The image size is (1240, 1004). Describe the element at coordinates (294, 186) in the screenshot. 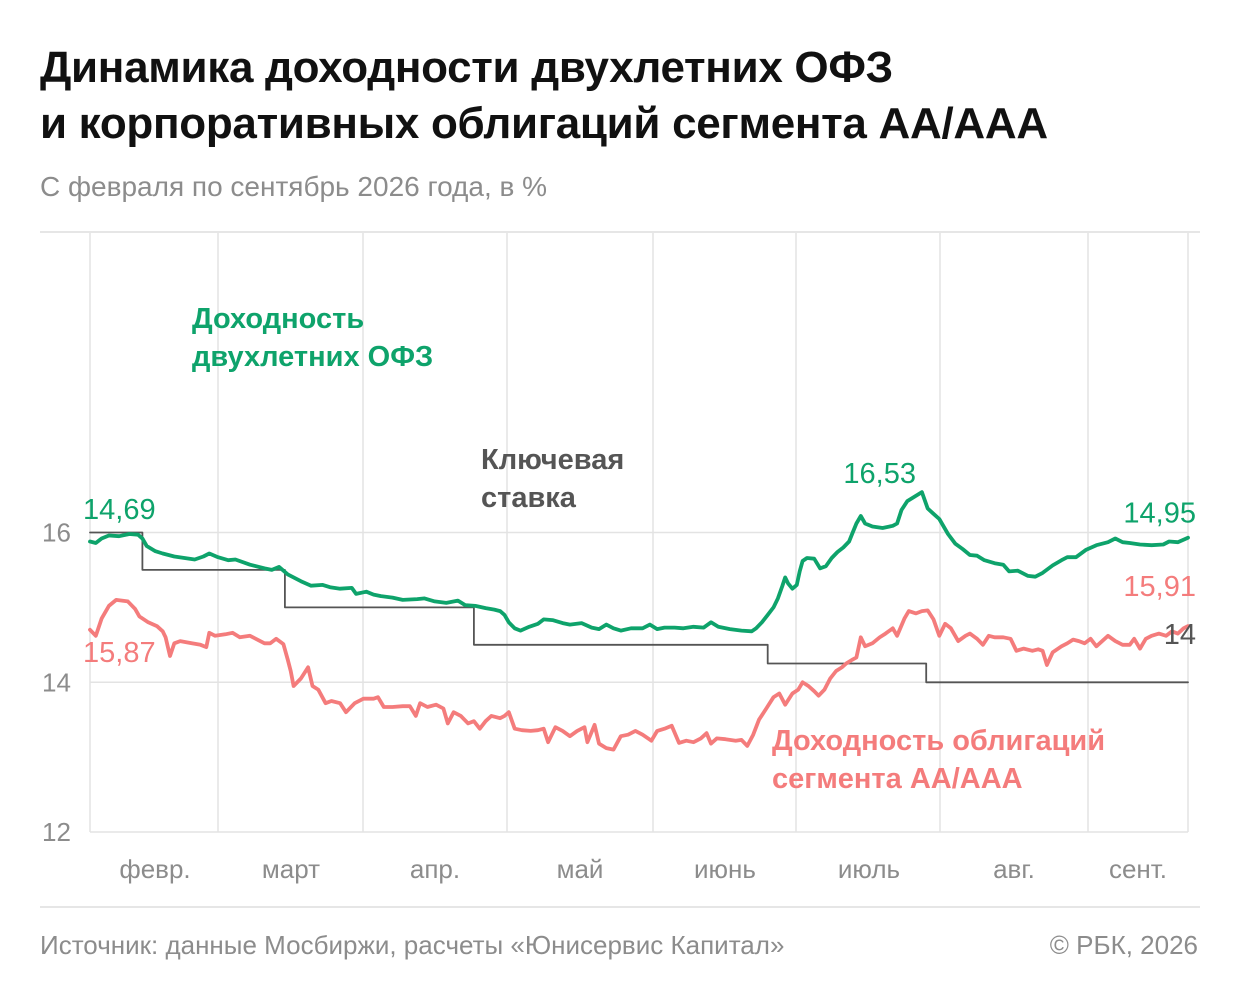

I see `chart-subtitle: С февраля по сентябрь 2026 года, в %` at that location.